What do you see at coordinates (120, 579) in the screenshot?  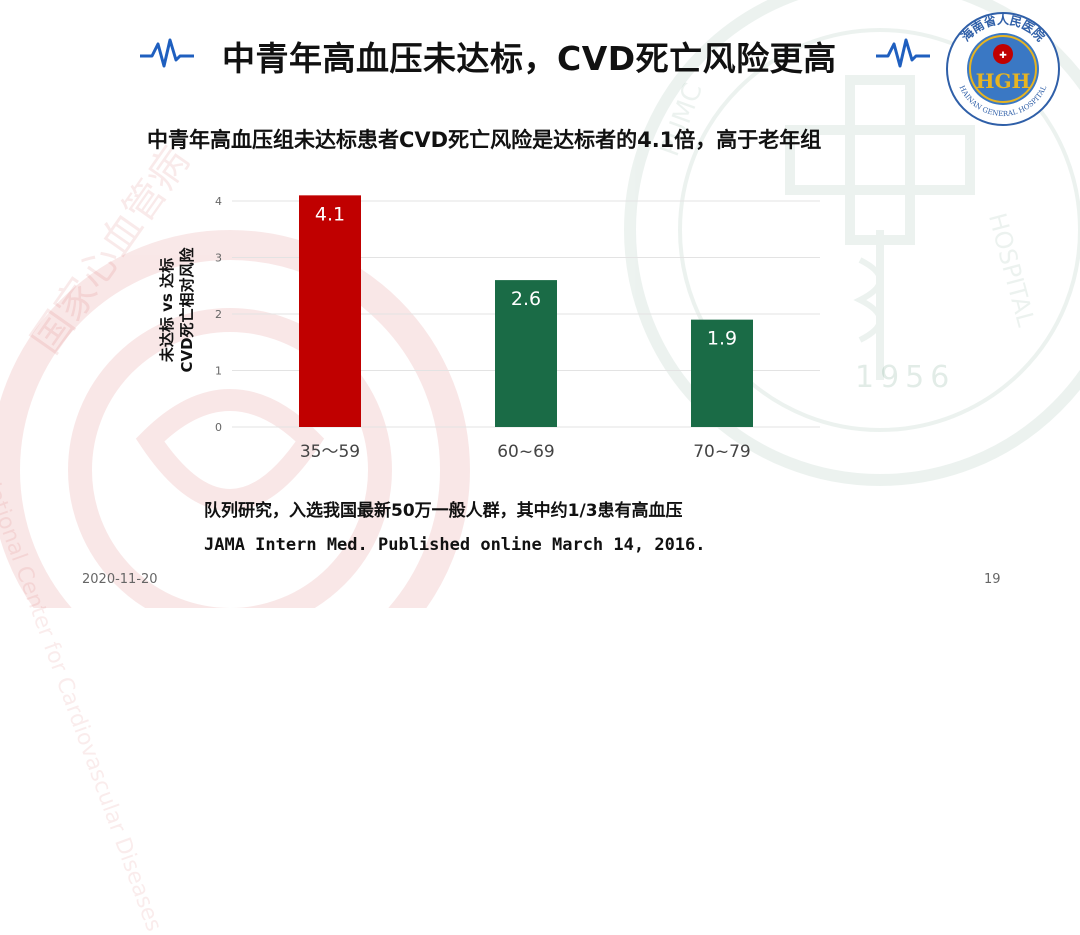 I see `slide-date: 2020-11-20` at bounding box center [120, 579].